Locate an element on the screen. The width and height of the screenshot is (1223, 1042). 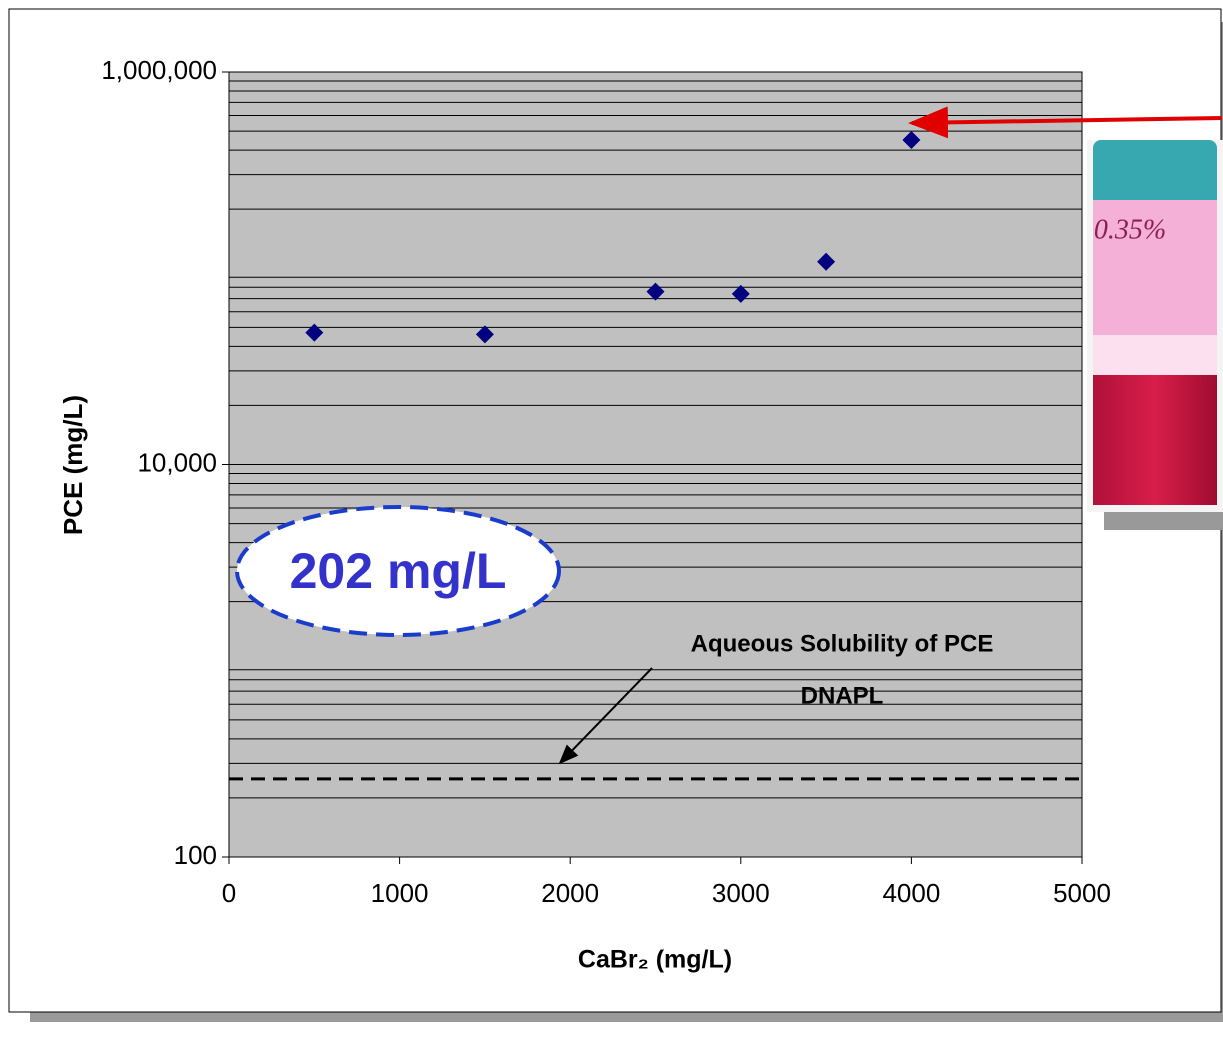
y-tick-label: 1,000,000 is located at coordinates (159, 70).